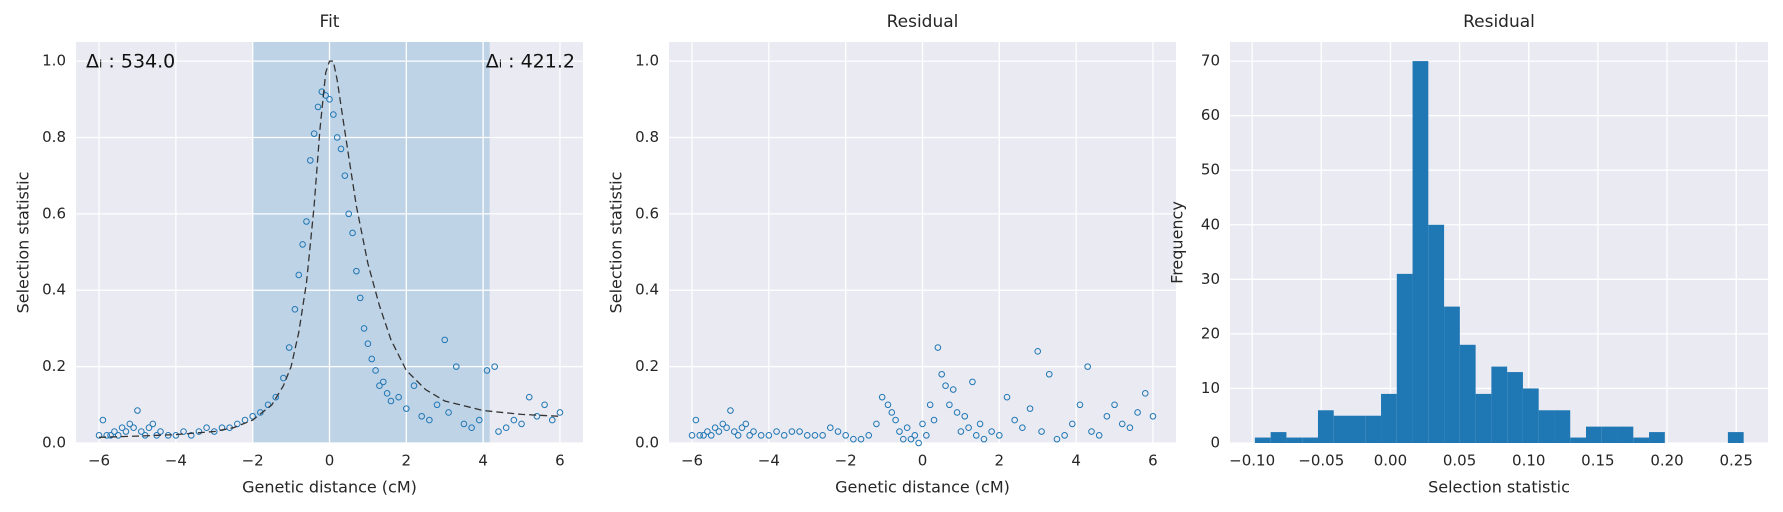 The height and width of the screenshot is (512, 1783). Describe the element at coordinates (1459, 461) in the screenshot. I see `x-tick-label: 0.05` at that location.